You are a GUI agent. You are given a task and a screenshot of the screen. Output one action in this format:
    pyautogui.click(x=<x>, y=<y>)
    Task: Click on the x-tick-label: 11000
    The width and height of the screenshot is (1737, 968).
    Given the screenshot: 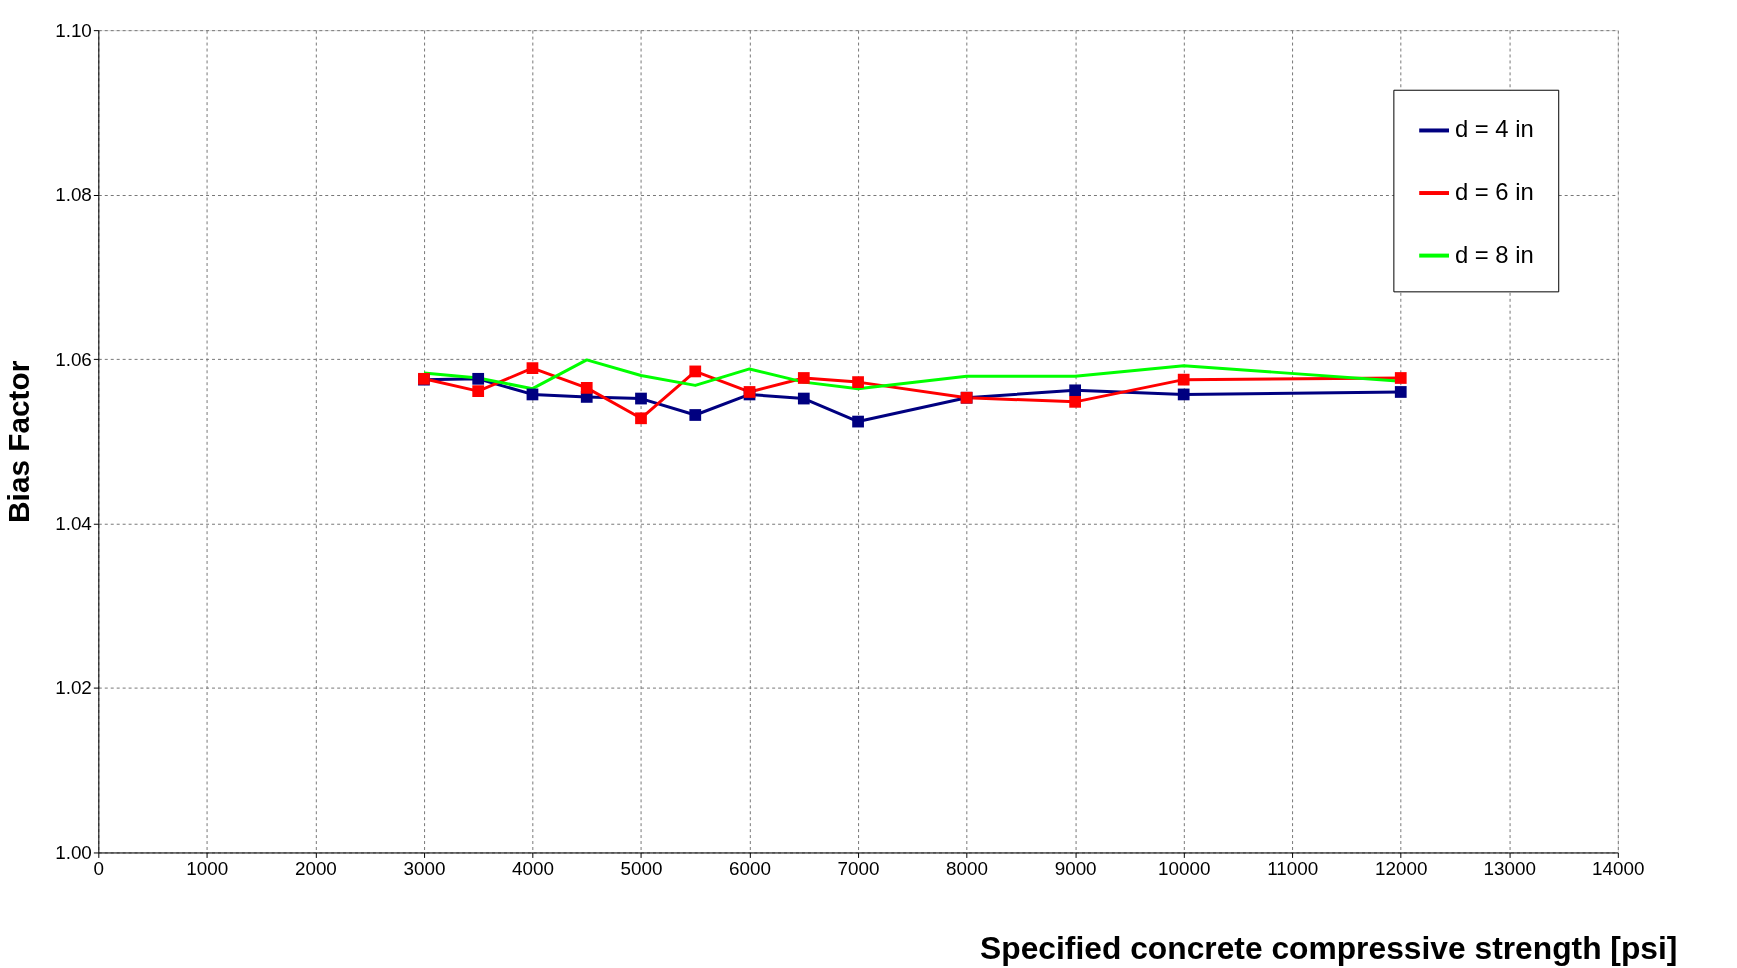 What is the action you would take?
    pyautogui.click(x=1293, y=868)
    